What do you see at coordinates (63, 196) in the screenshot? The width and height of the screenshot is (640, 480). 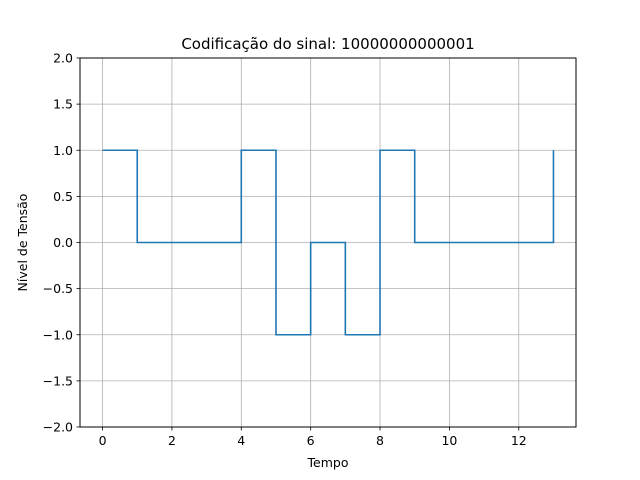 I see `y-tick-label: 0.5` at bounding box center [63, 196].